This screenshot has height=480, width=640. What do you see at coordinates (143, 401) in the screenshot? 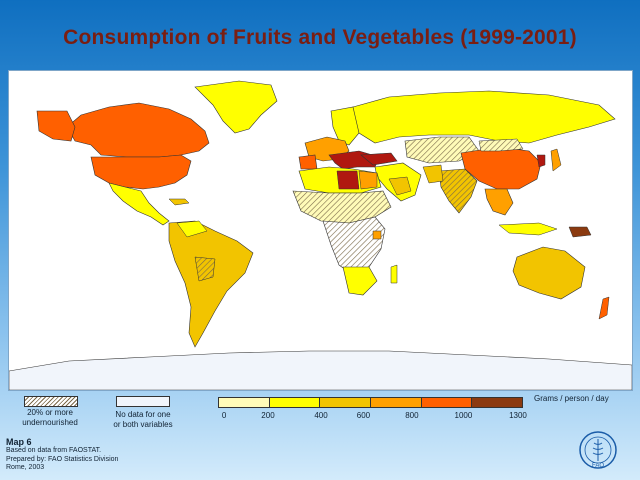
I see `legend-nodata-swatch` at bounding box center [143, 401].